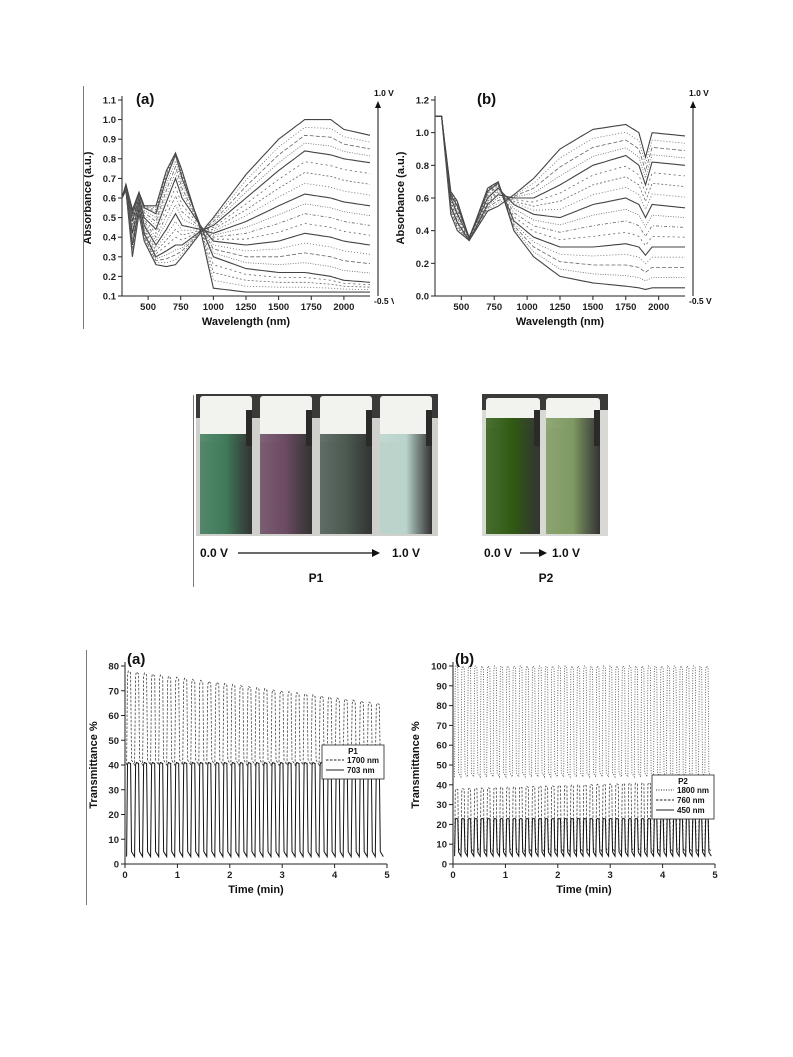  Describe the element at coordinates (441, 706) in the screenshot. I see `y-tick-label: 80` at that location.